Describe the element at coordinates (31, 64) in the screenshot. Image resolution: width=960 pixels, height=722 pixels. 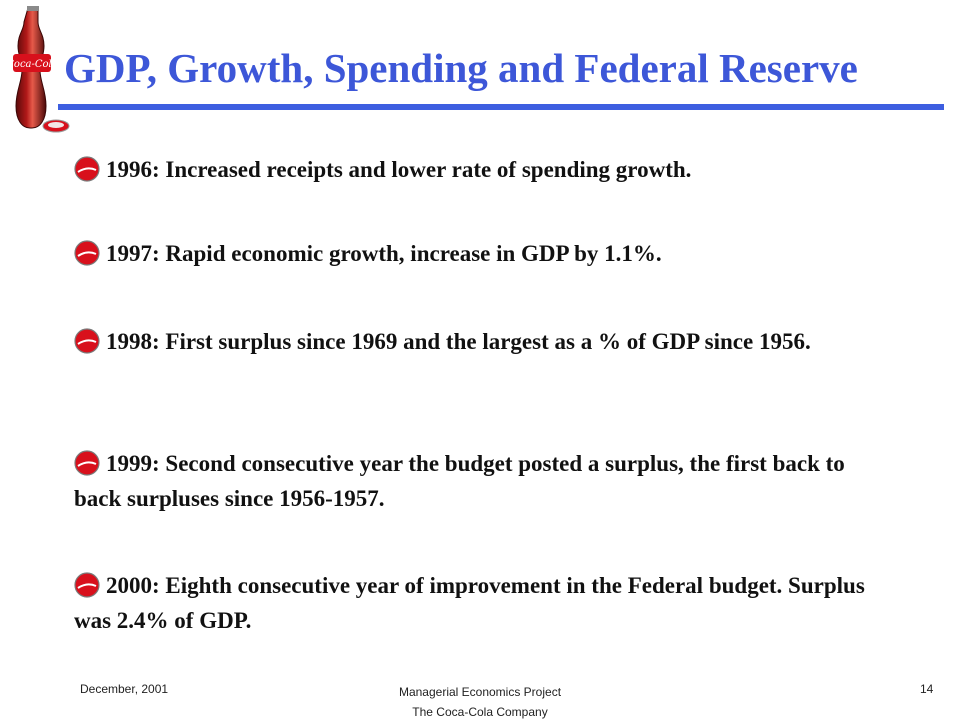
I see `svg-text: Coca-Cola` at that location.